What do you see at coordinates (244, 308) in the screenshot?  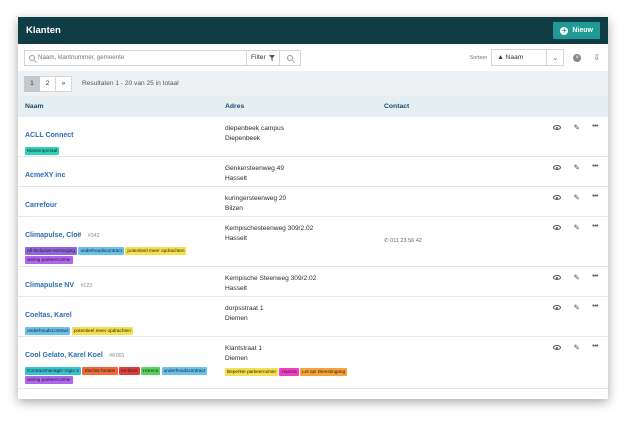 I see `address-street: dorpsstraat 1` at bounding box center [244, 308].